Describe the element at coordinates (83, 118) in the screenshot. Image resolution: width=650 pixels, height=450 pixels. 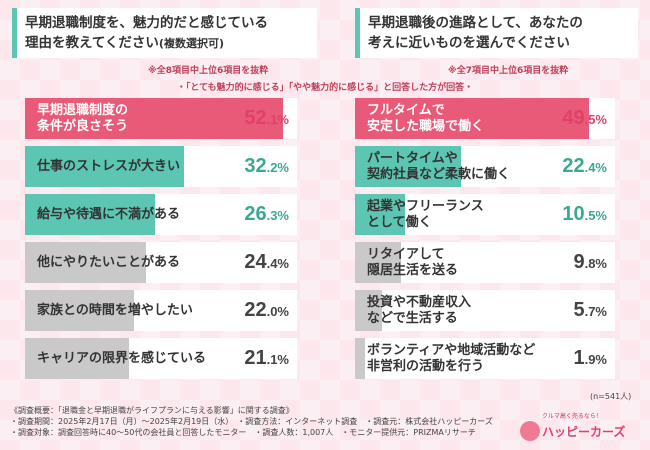
I see `bar-label: 早期退職制度の 条件が良さそう` at that location.